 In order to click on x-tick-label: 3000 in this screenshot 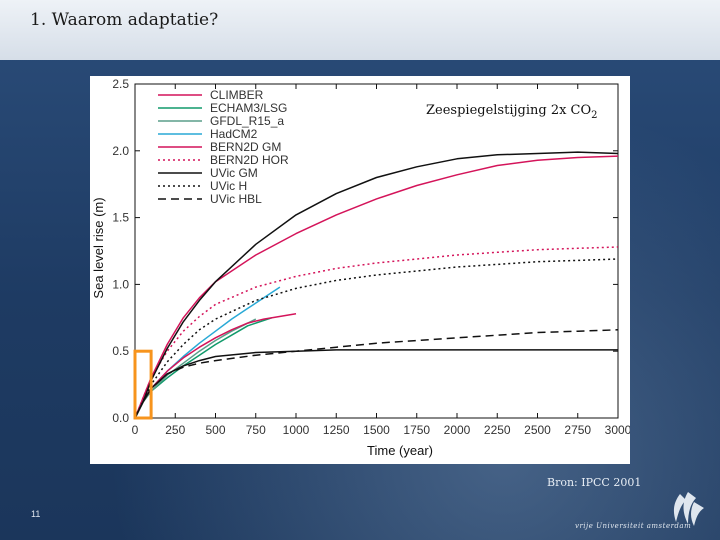, I will do `click(617, 430)`.